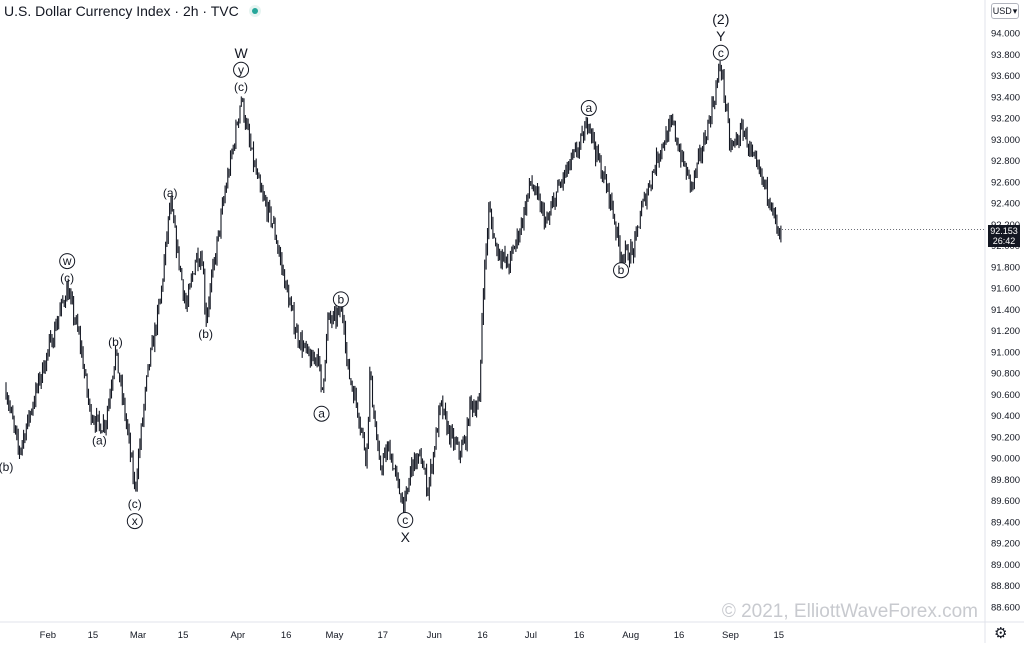  What do you see at coordinates (241, 53) in the screenshot?
I see `wave-label: W` at bounding box center [241, 53].